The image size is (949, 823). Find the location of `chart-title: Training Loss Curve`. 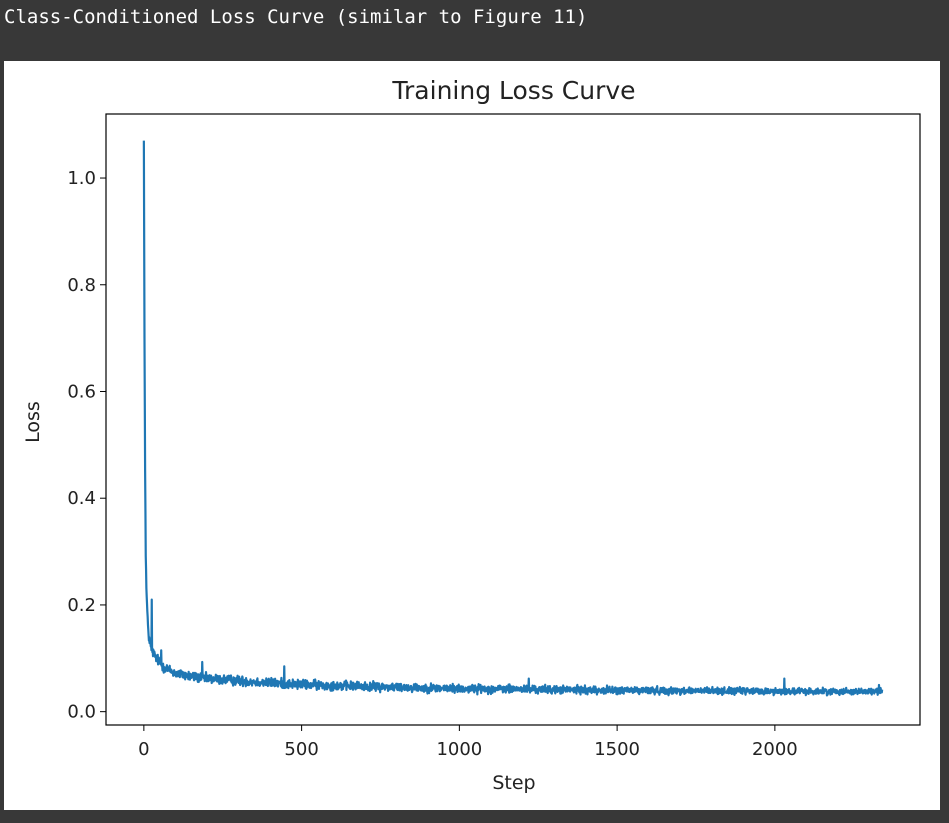

chart-title: Training Loss Curve is located at coordinates (513, 90).